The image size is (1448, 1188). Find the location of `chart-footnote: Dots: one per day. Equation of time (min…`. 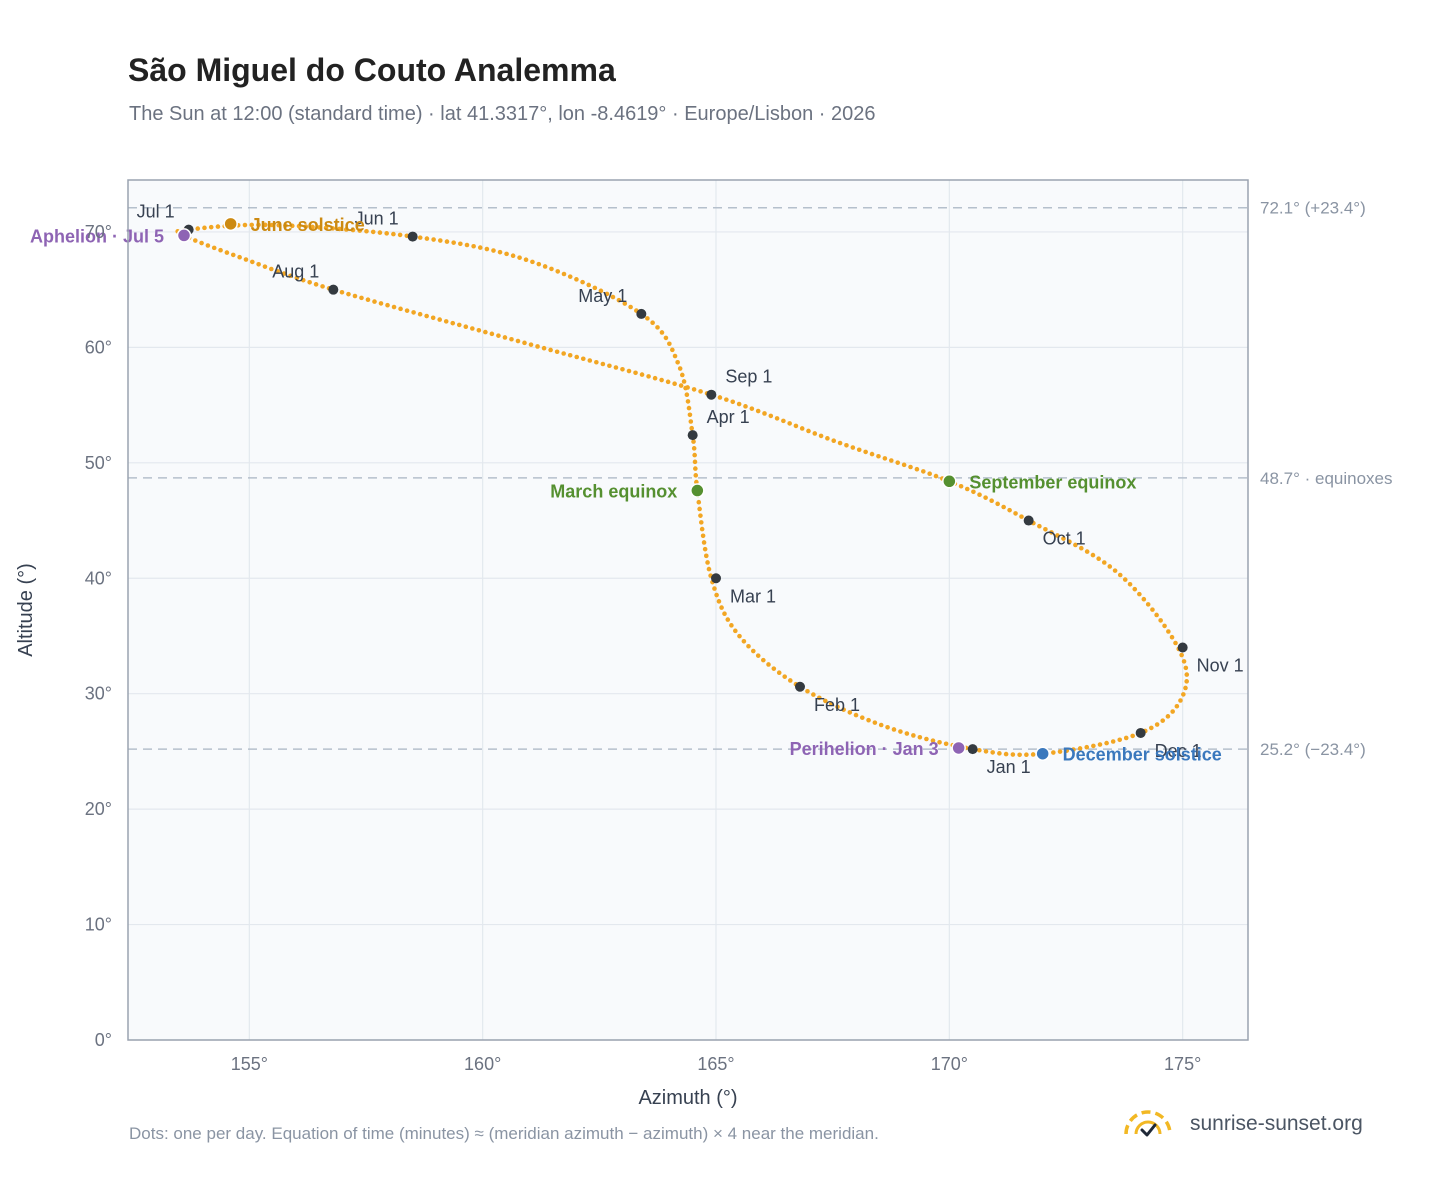

chart-footnote: Dots: one per day. Equation of time (min… is located at coordinates (504, 1133).